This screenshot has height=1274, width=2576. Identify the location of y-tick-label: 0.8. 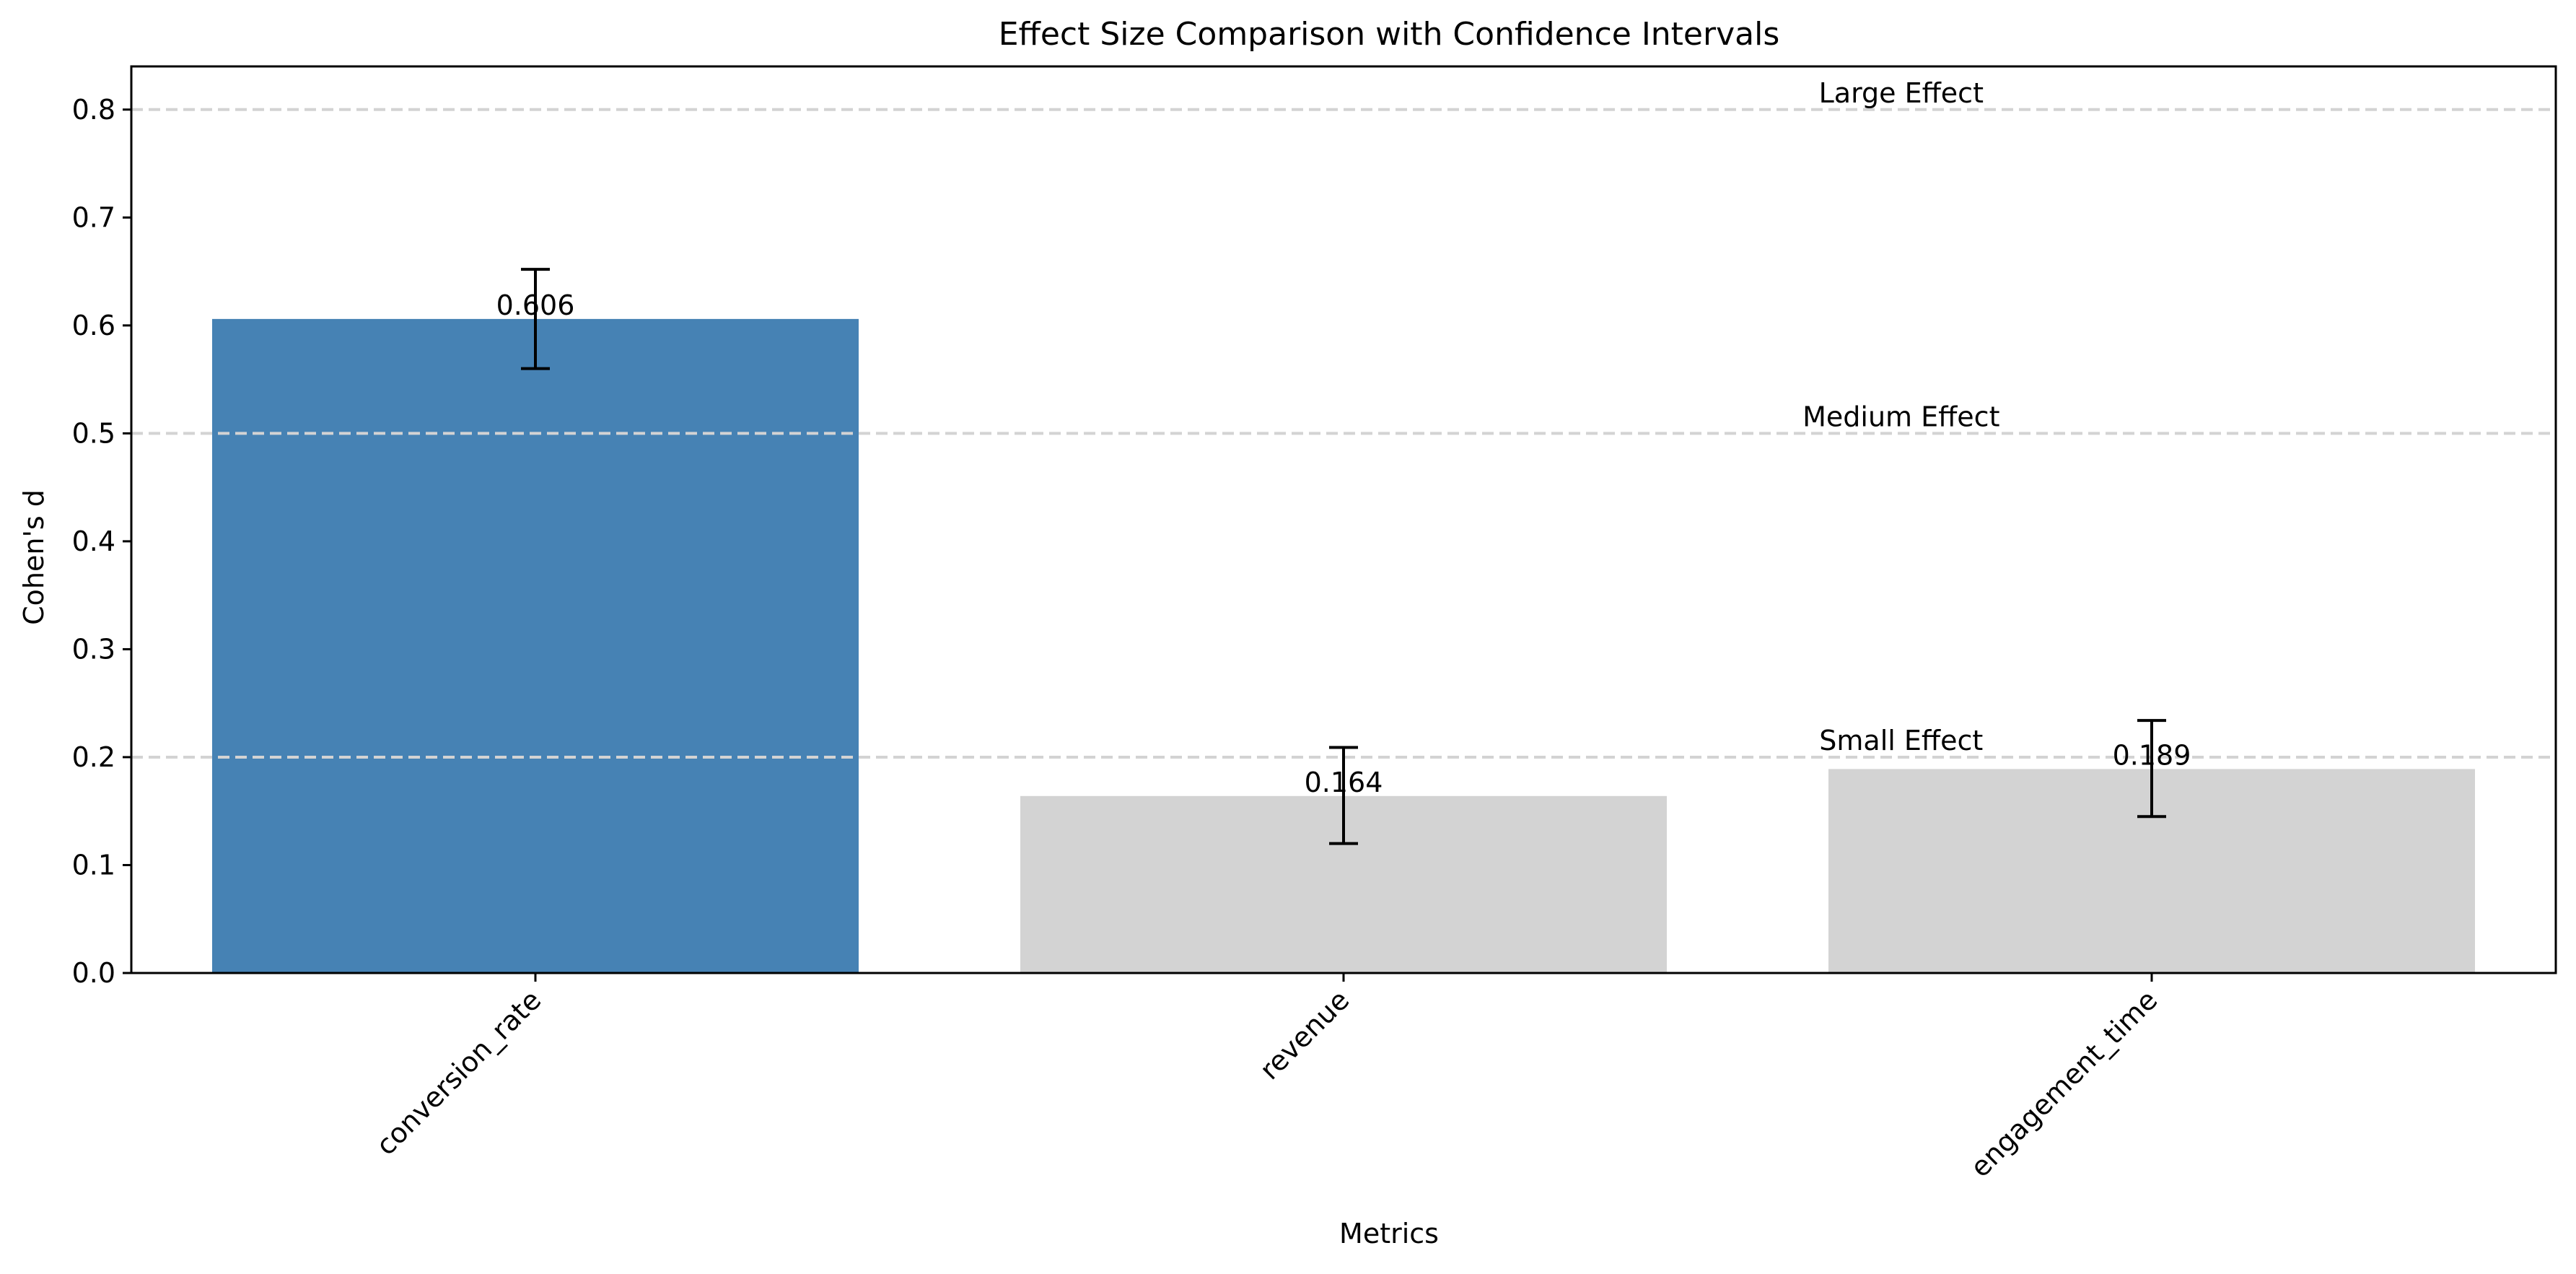
(93, 110).